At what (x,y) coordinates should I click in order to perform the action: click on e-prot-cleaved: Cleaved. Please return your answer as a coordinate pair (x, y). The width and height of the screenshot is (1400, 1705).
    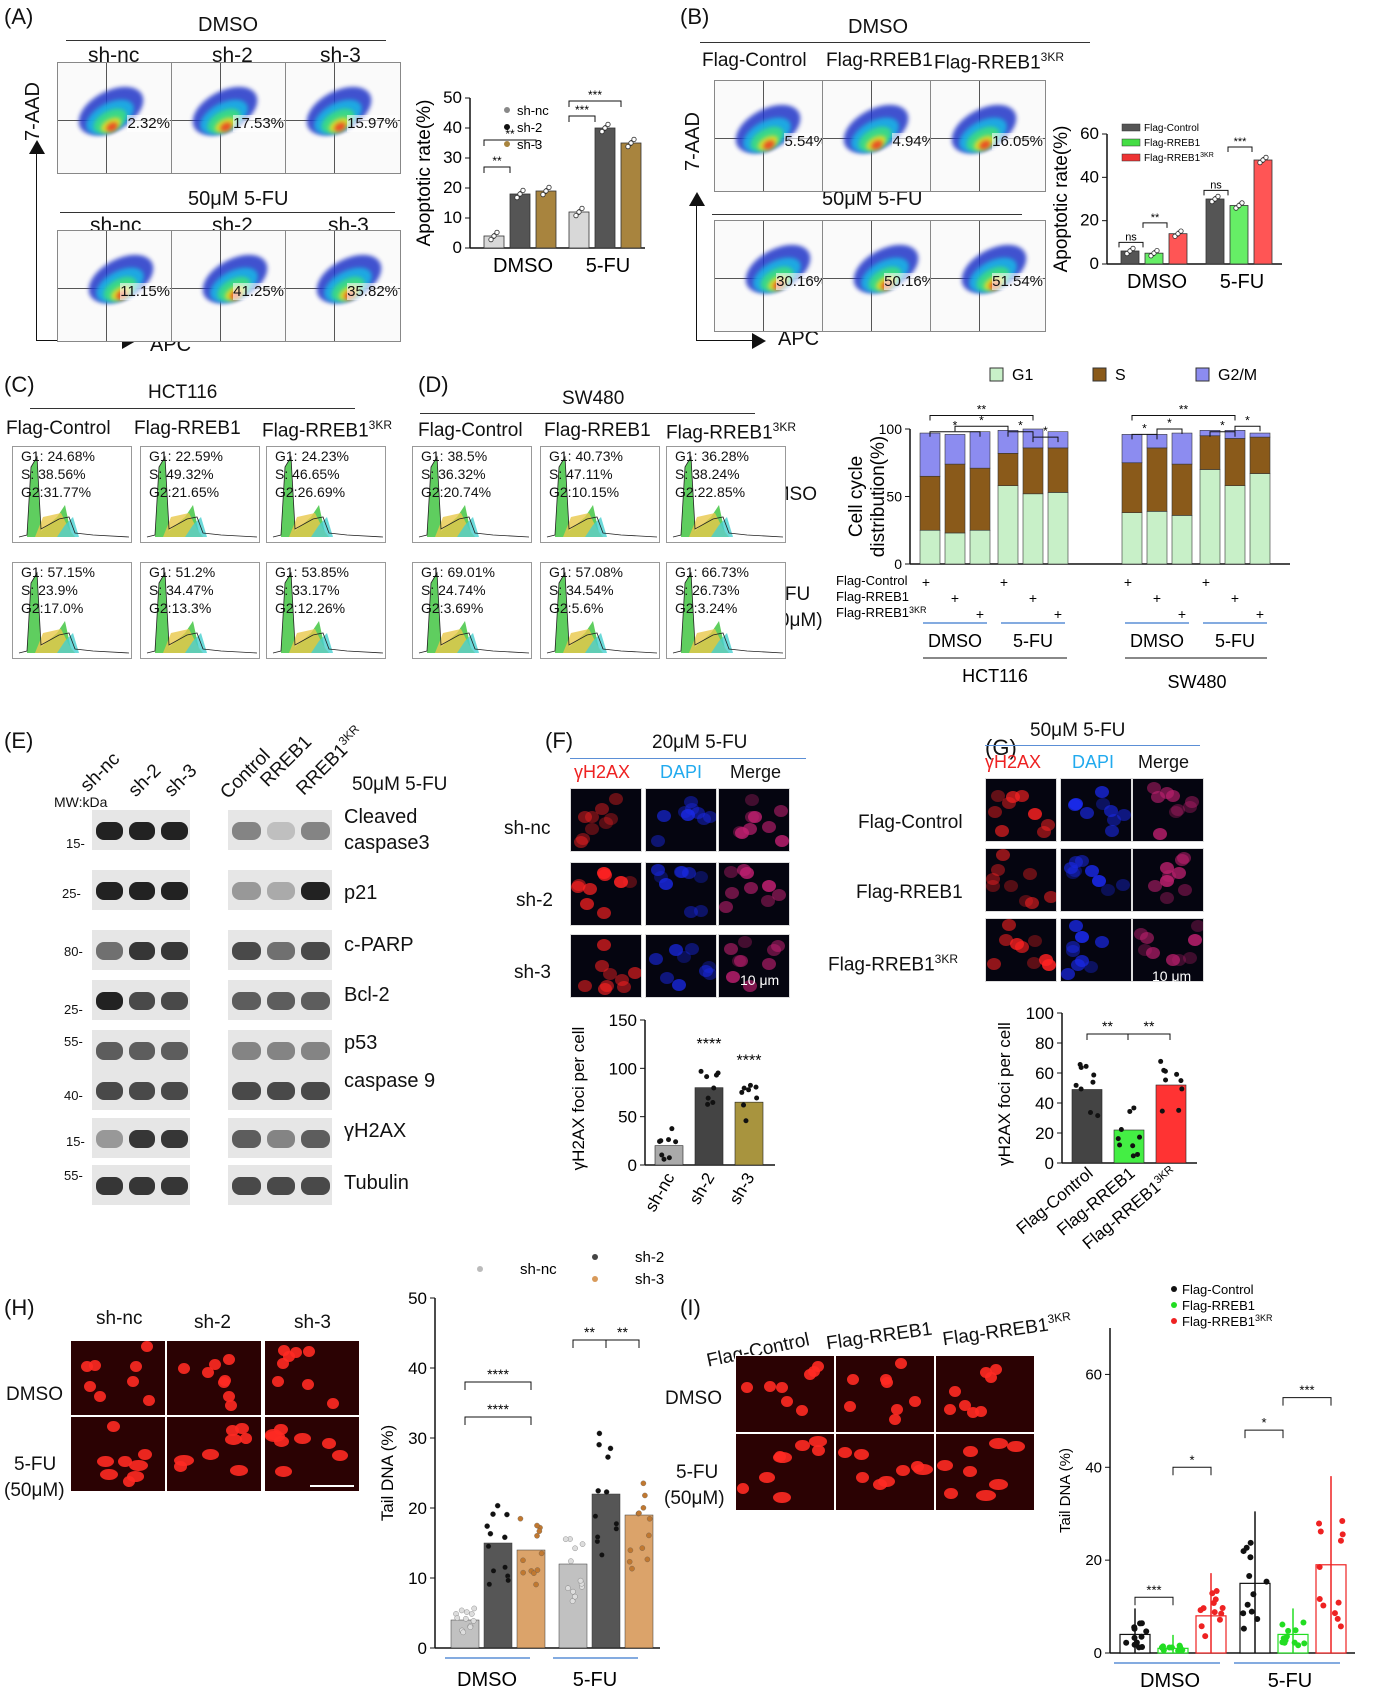
    Looking at the image, I should click on (381, 817).